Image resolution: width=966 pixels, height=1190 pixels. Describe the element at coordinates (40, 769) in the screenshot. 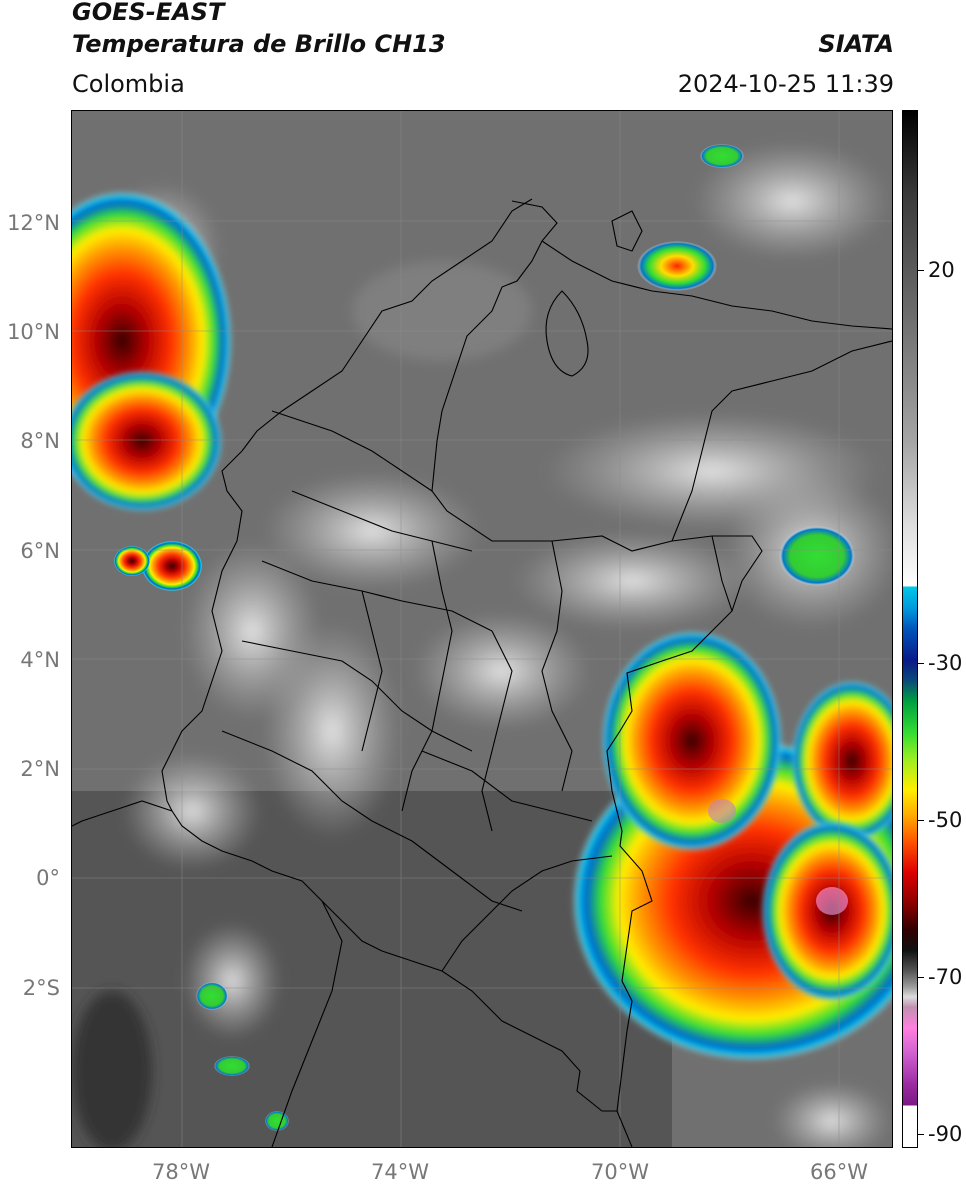

I see `lat-label-2n: 2°N` at that location.